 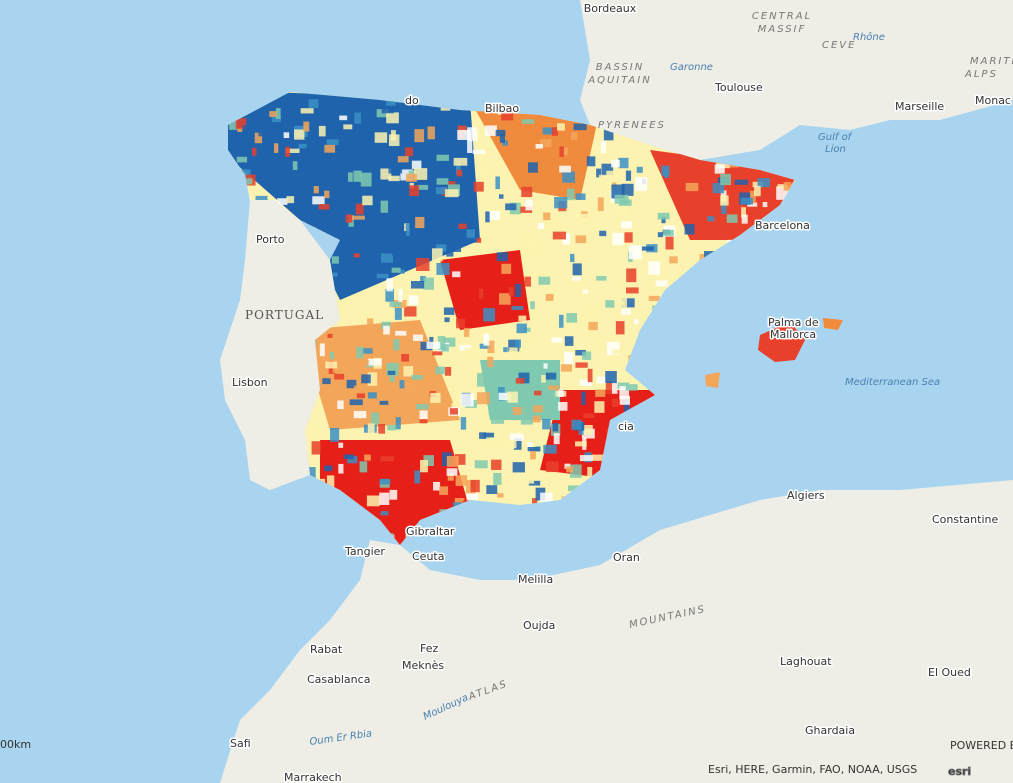 I want to click on place-label: cia, so click(x=626, y=426).